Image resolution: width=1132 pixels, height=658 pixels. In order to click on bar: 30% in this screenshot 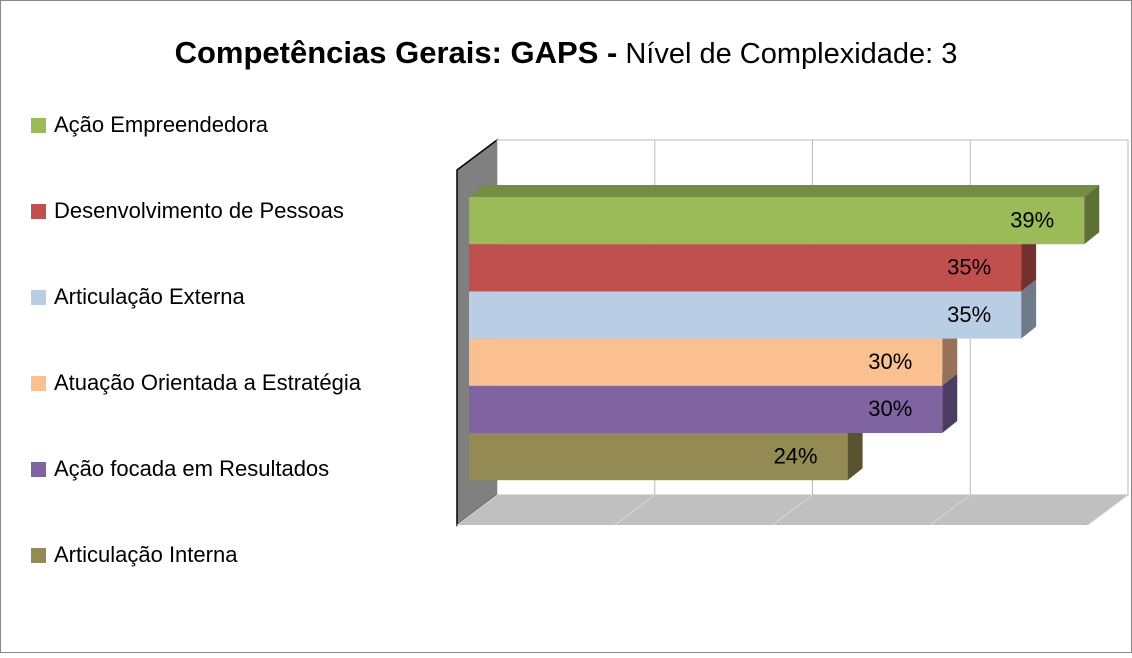, I will do `click(713, 356)`.